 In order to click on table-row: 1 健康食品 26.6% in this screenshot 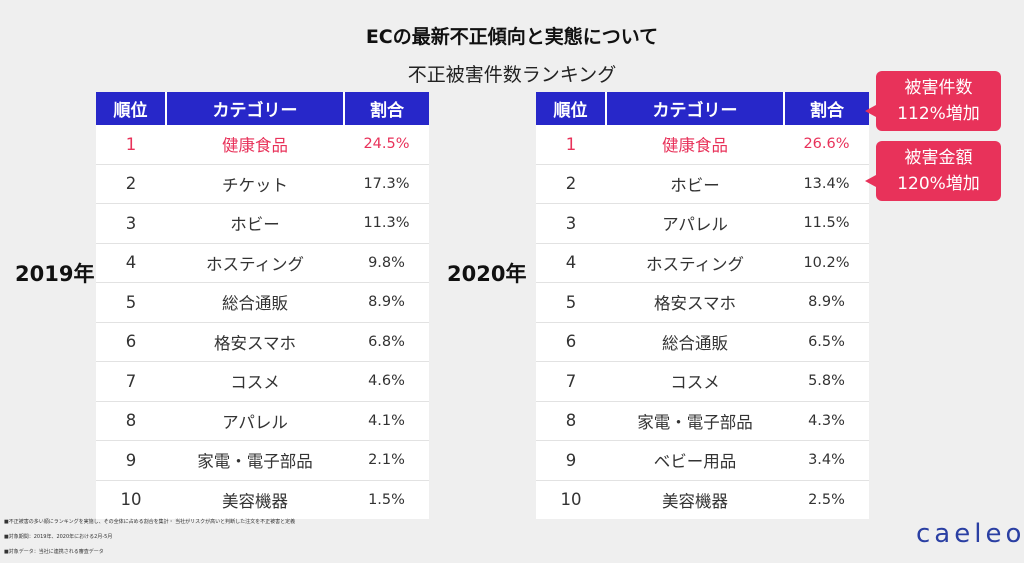, I will do `click(702, 144)`.